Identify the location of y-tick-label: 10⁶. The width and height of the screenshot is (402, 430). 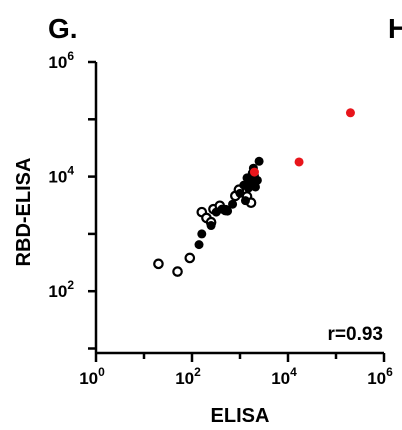
(61, 60).